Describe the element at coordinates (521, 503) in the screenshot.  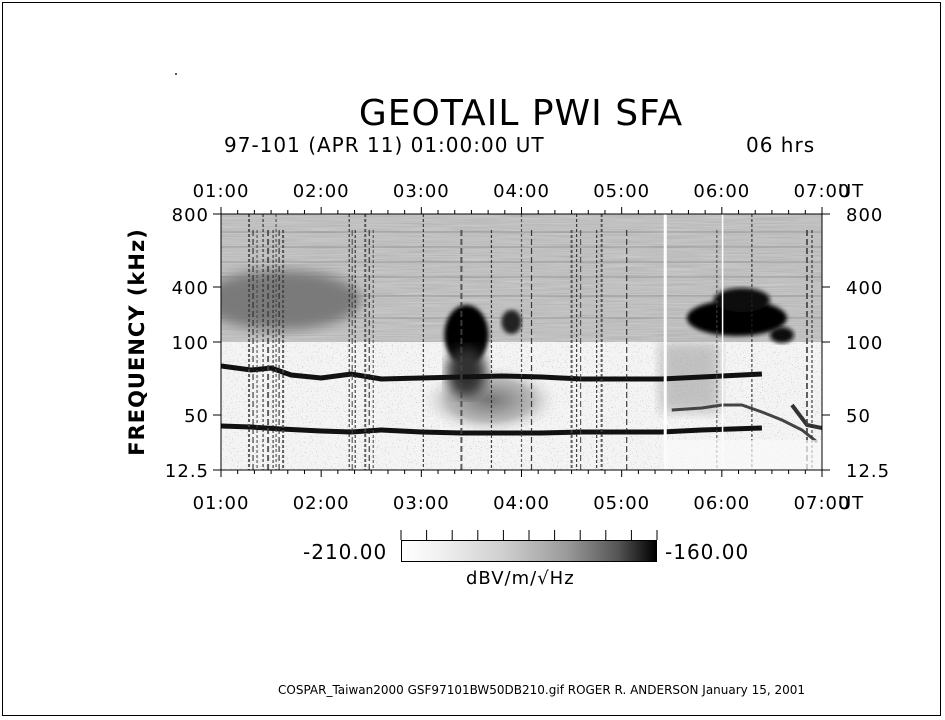
I see `x-tick-label-bottom: 04:00` at that location.